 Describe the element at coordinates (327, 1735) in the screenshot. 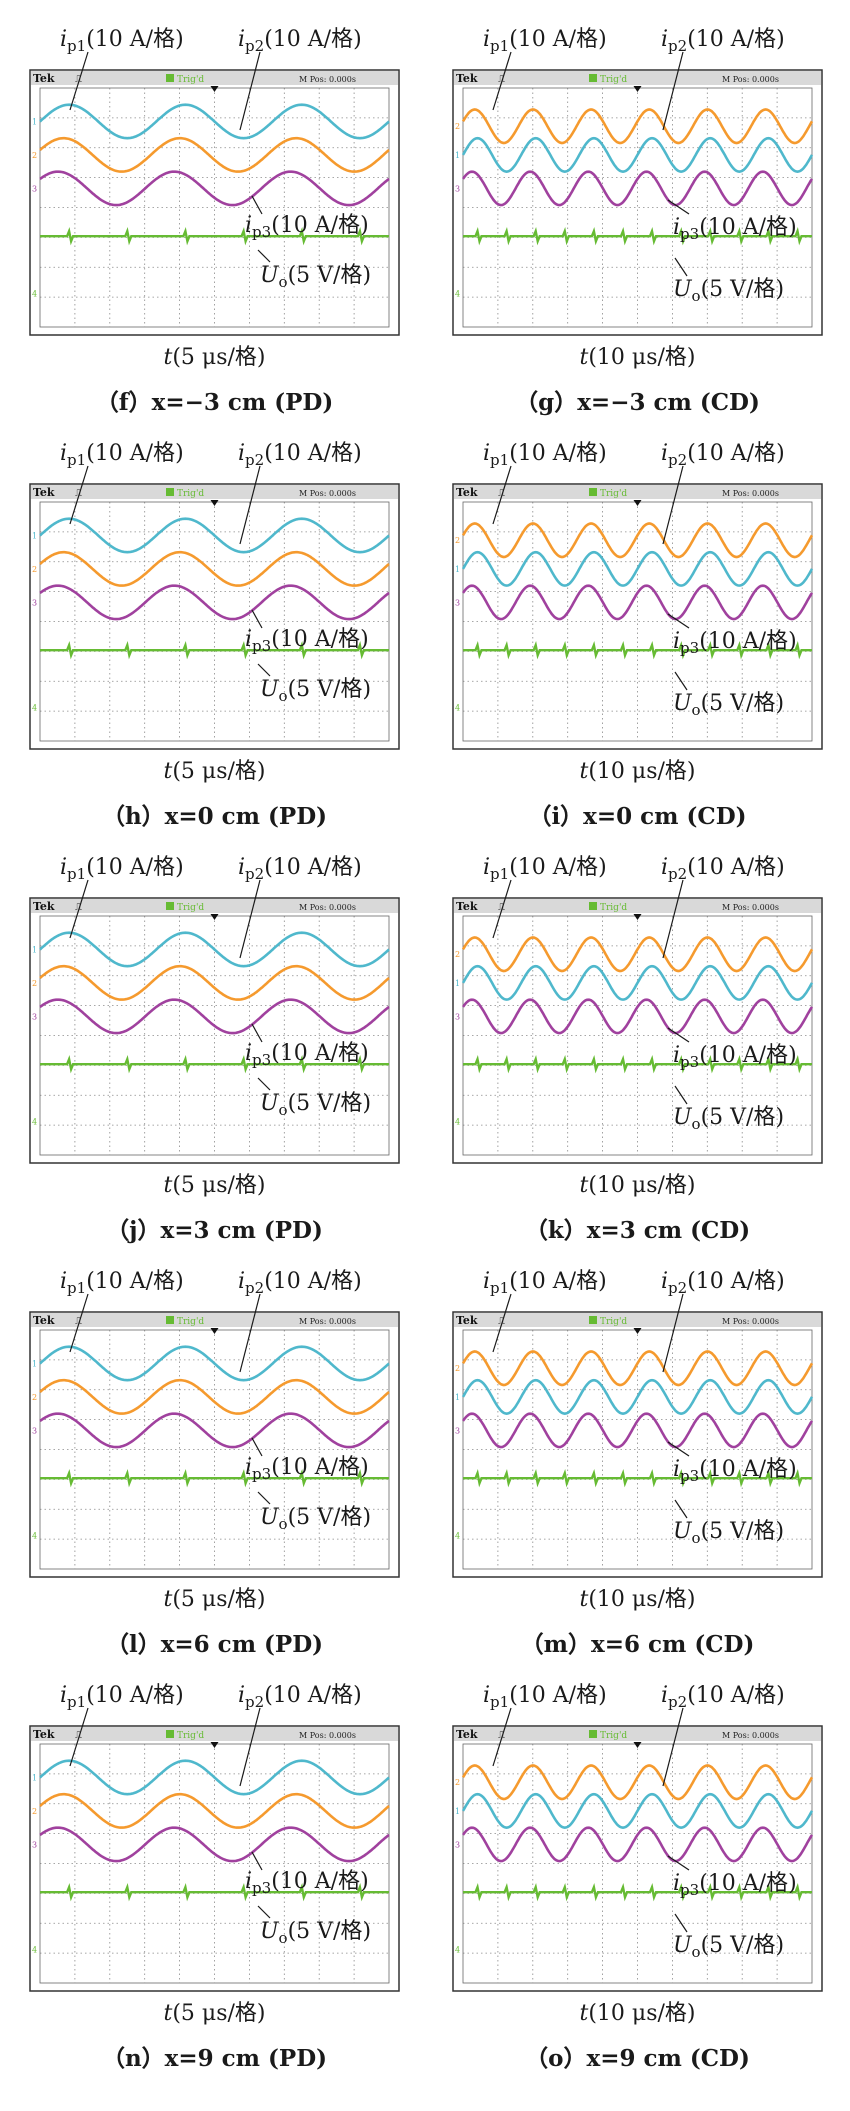

I see `scope-mpos-n: M Pos: 0.000s` at that location.